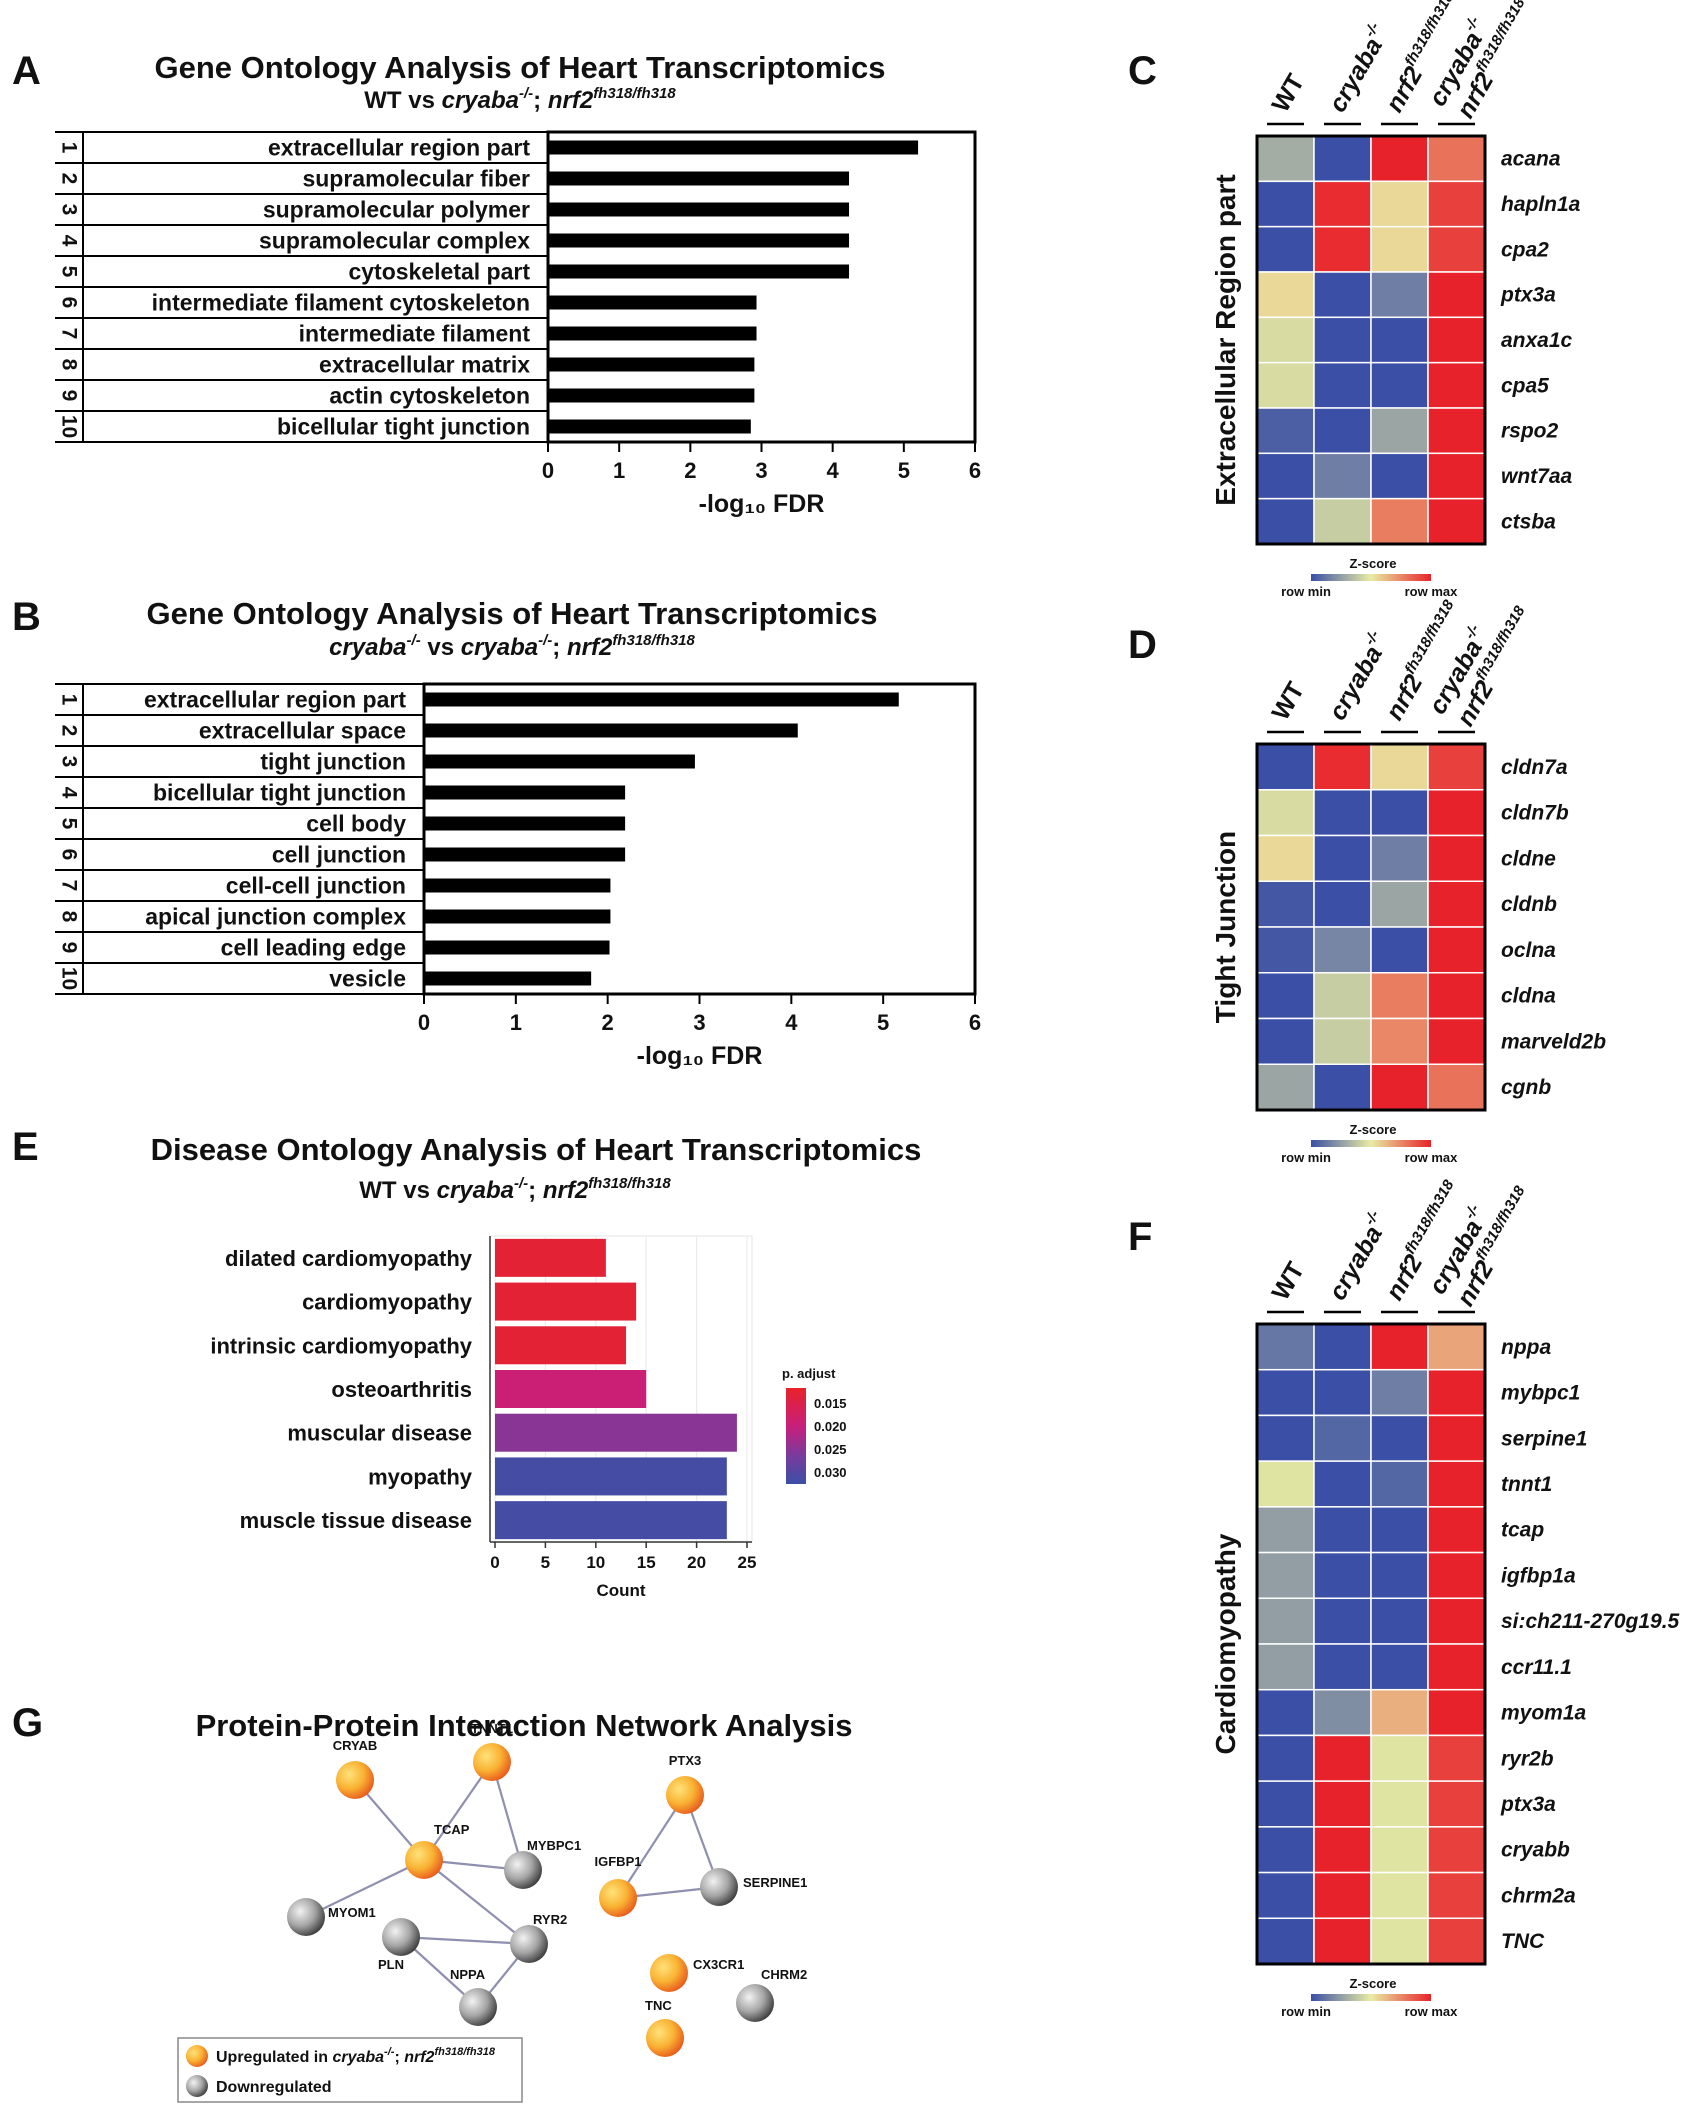 The height and width of the screenshot is (2111, 1699). I want to click on heatmap-d-row-label: cldne, so click(1528, 858).